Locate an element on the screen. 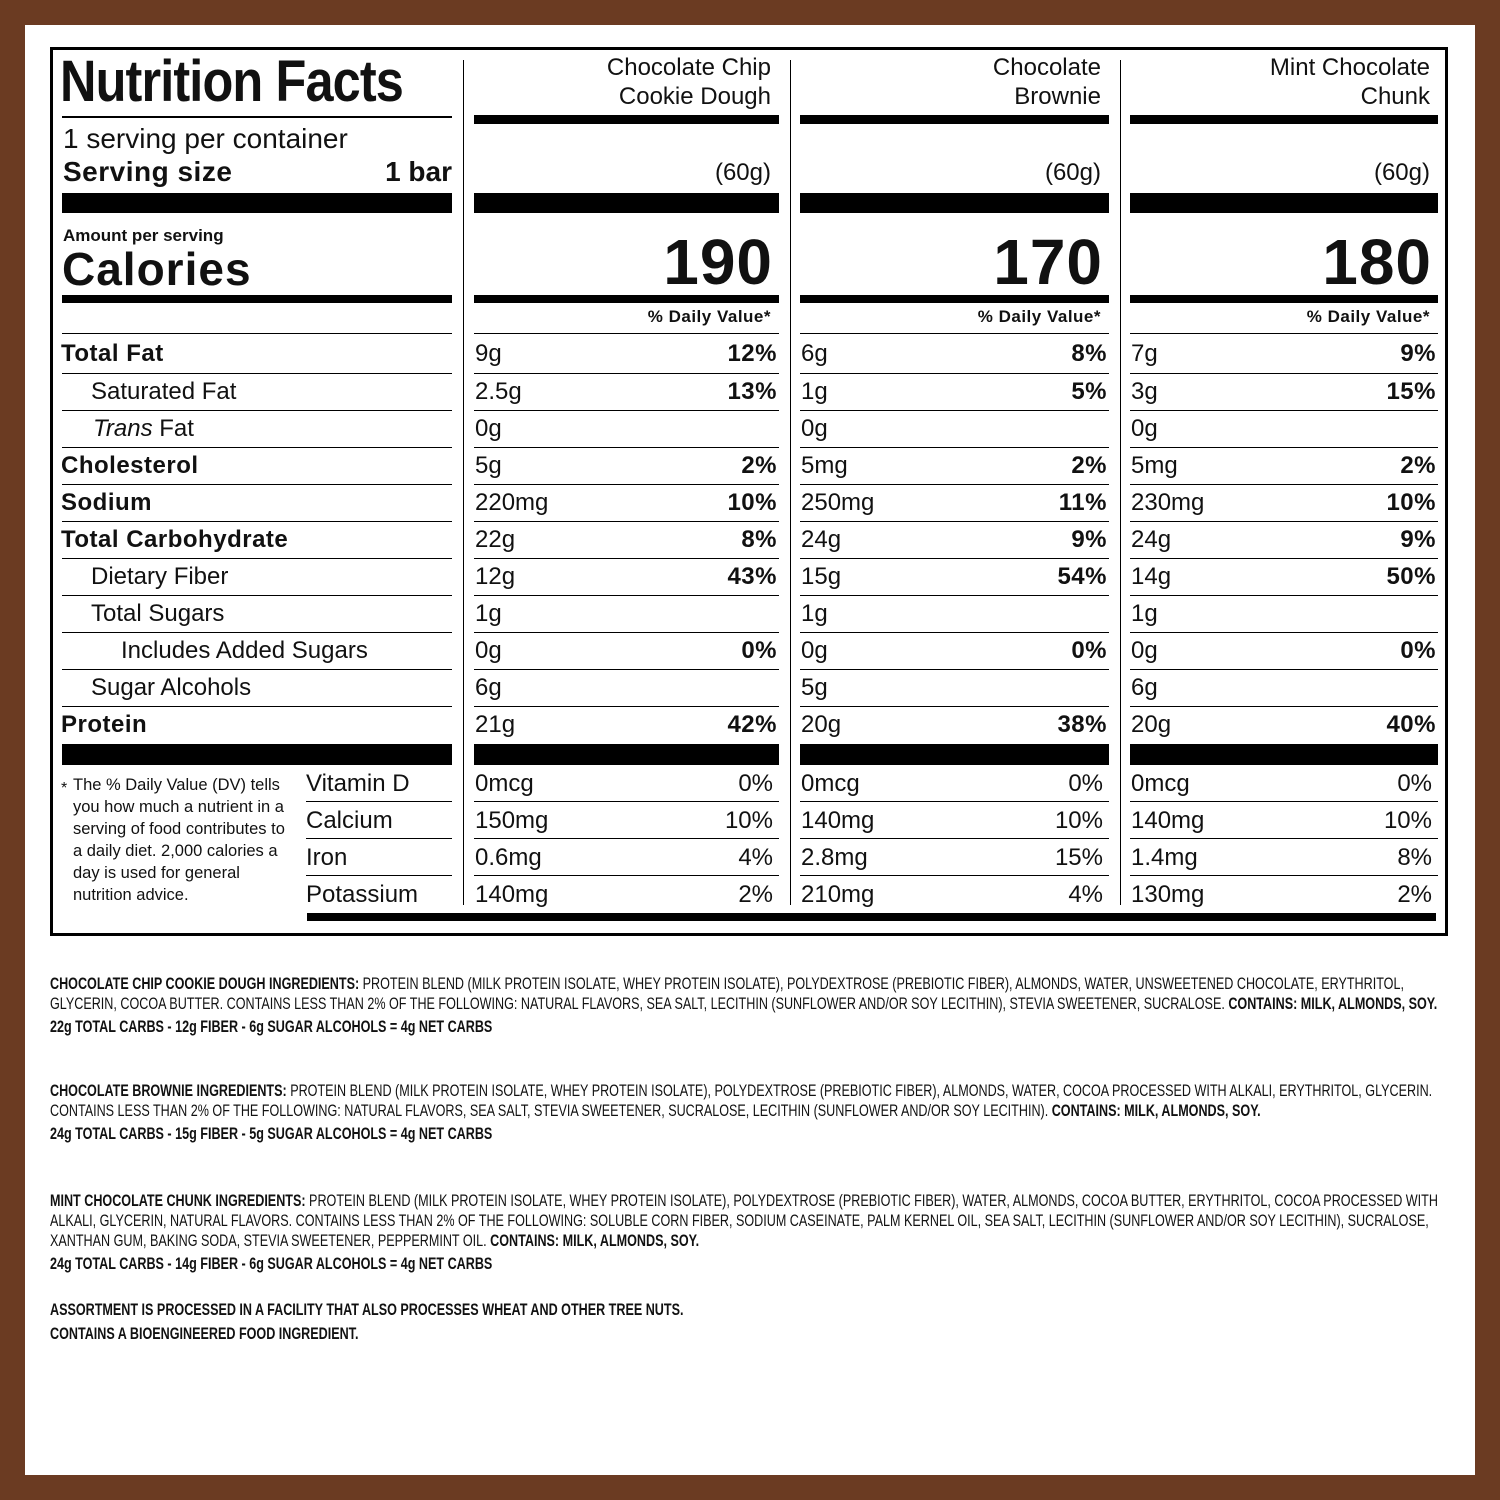 The height and width of the screenshot is (1500, 1500). nutrient-label: Sodium is located at coordinates (106, 502).